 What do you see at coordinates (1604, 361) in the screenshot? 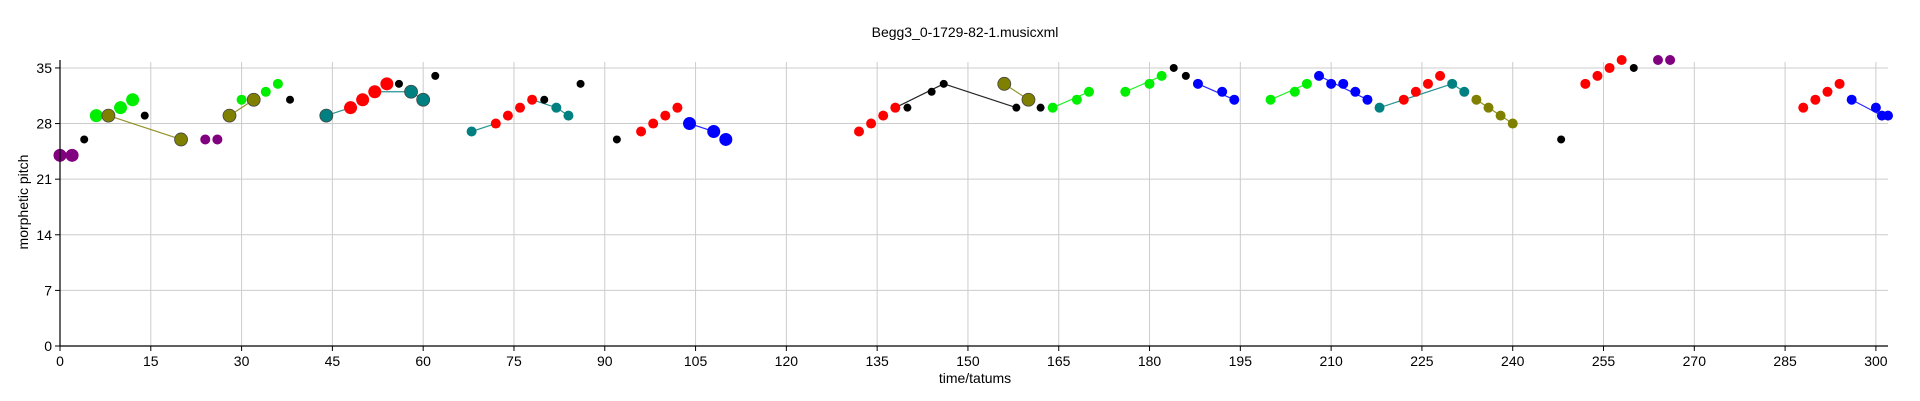
I see `x-tick-label: 255` at bounding box center [1604, 361].